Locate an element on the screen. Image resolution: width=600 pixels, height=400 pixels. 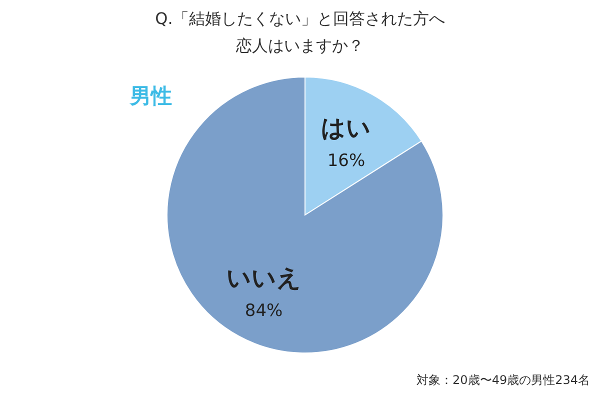
text: 対象：20歳〜49歳の男性234名 is located at coordinates (503, 380).